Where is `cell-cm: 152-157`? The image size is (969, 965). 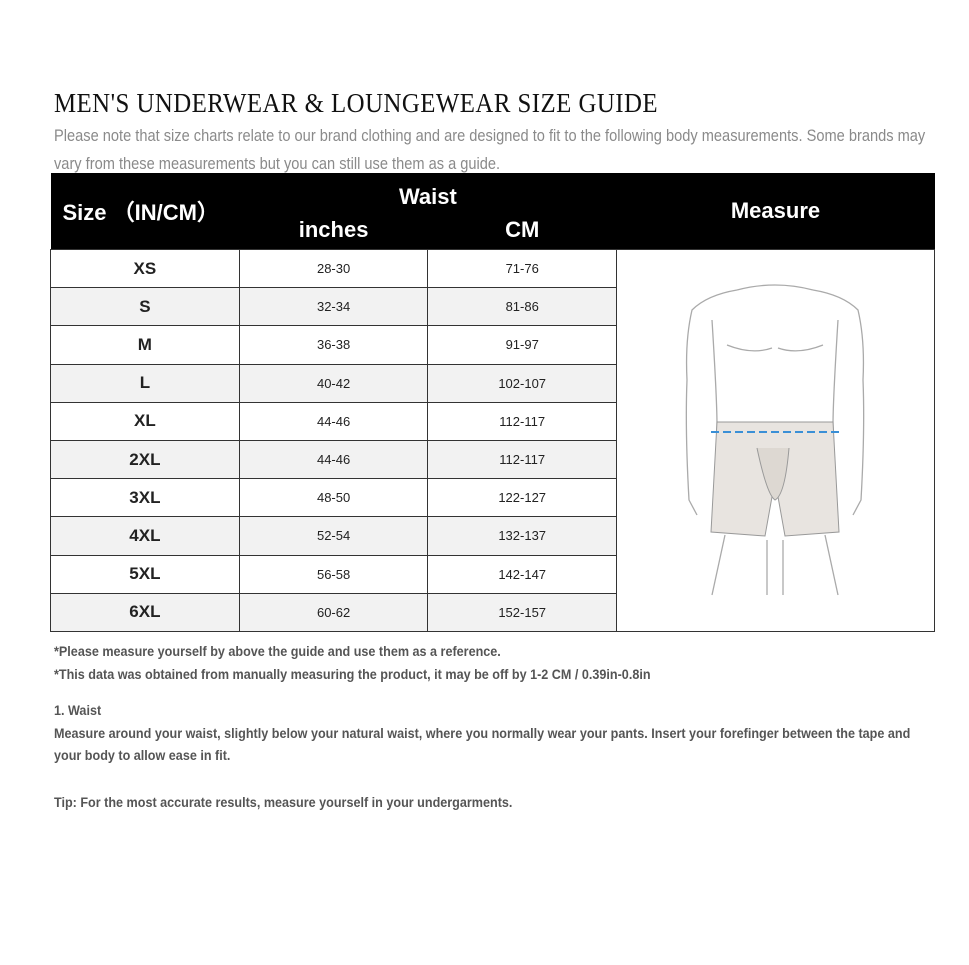
cell-cm: 152-157 is located at coordinates (522, 612).